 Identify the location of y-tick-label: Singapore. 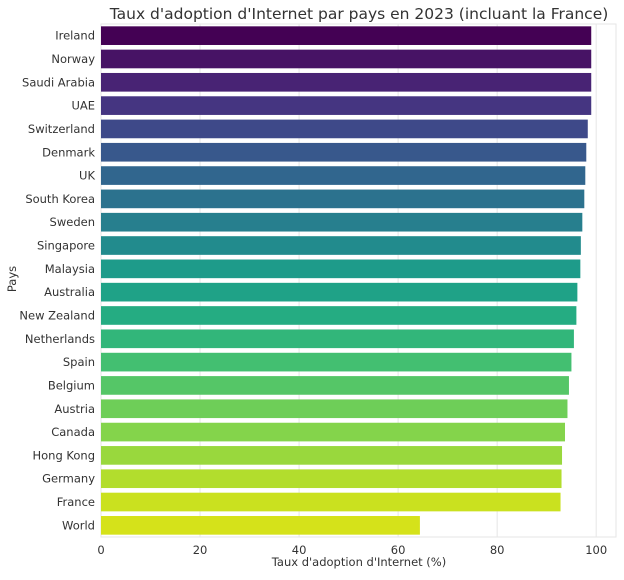
(66, 246).